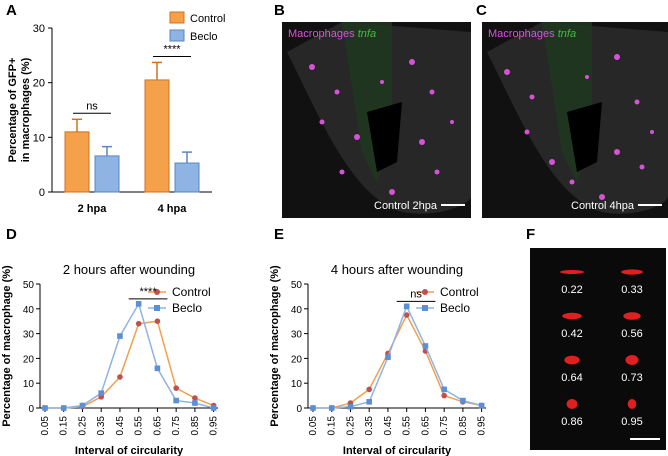 The width and height of the screenshot is (668, 456). I want to click on series-line-beclo, so click(397, 356).